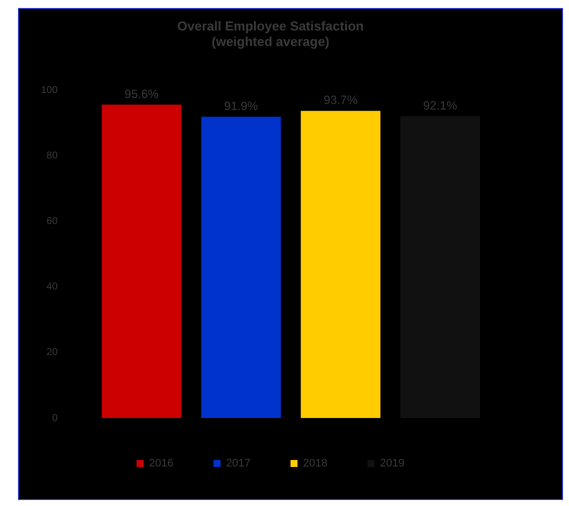  Describe the element at coordinates (271, 41) in the screenshot. I see `text: (weighted average)` at that location.